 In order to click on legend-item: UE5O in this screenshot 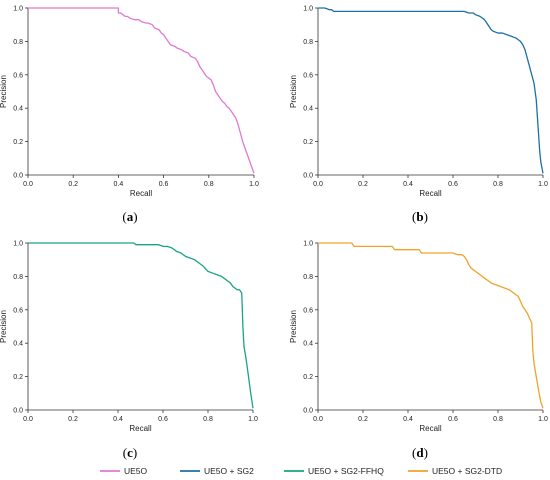, I will do `click(124, 471)`.